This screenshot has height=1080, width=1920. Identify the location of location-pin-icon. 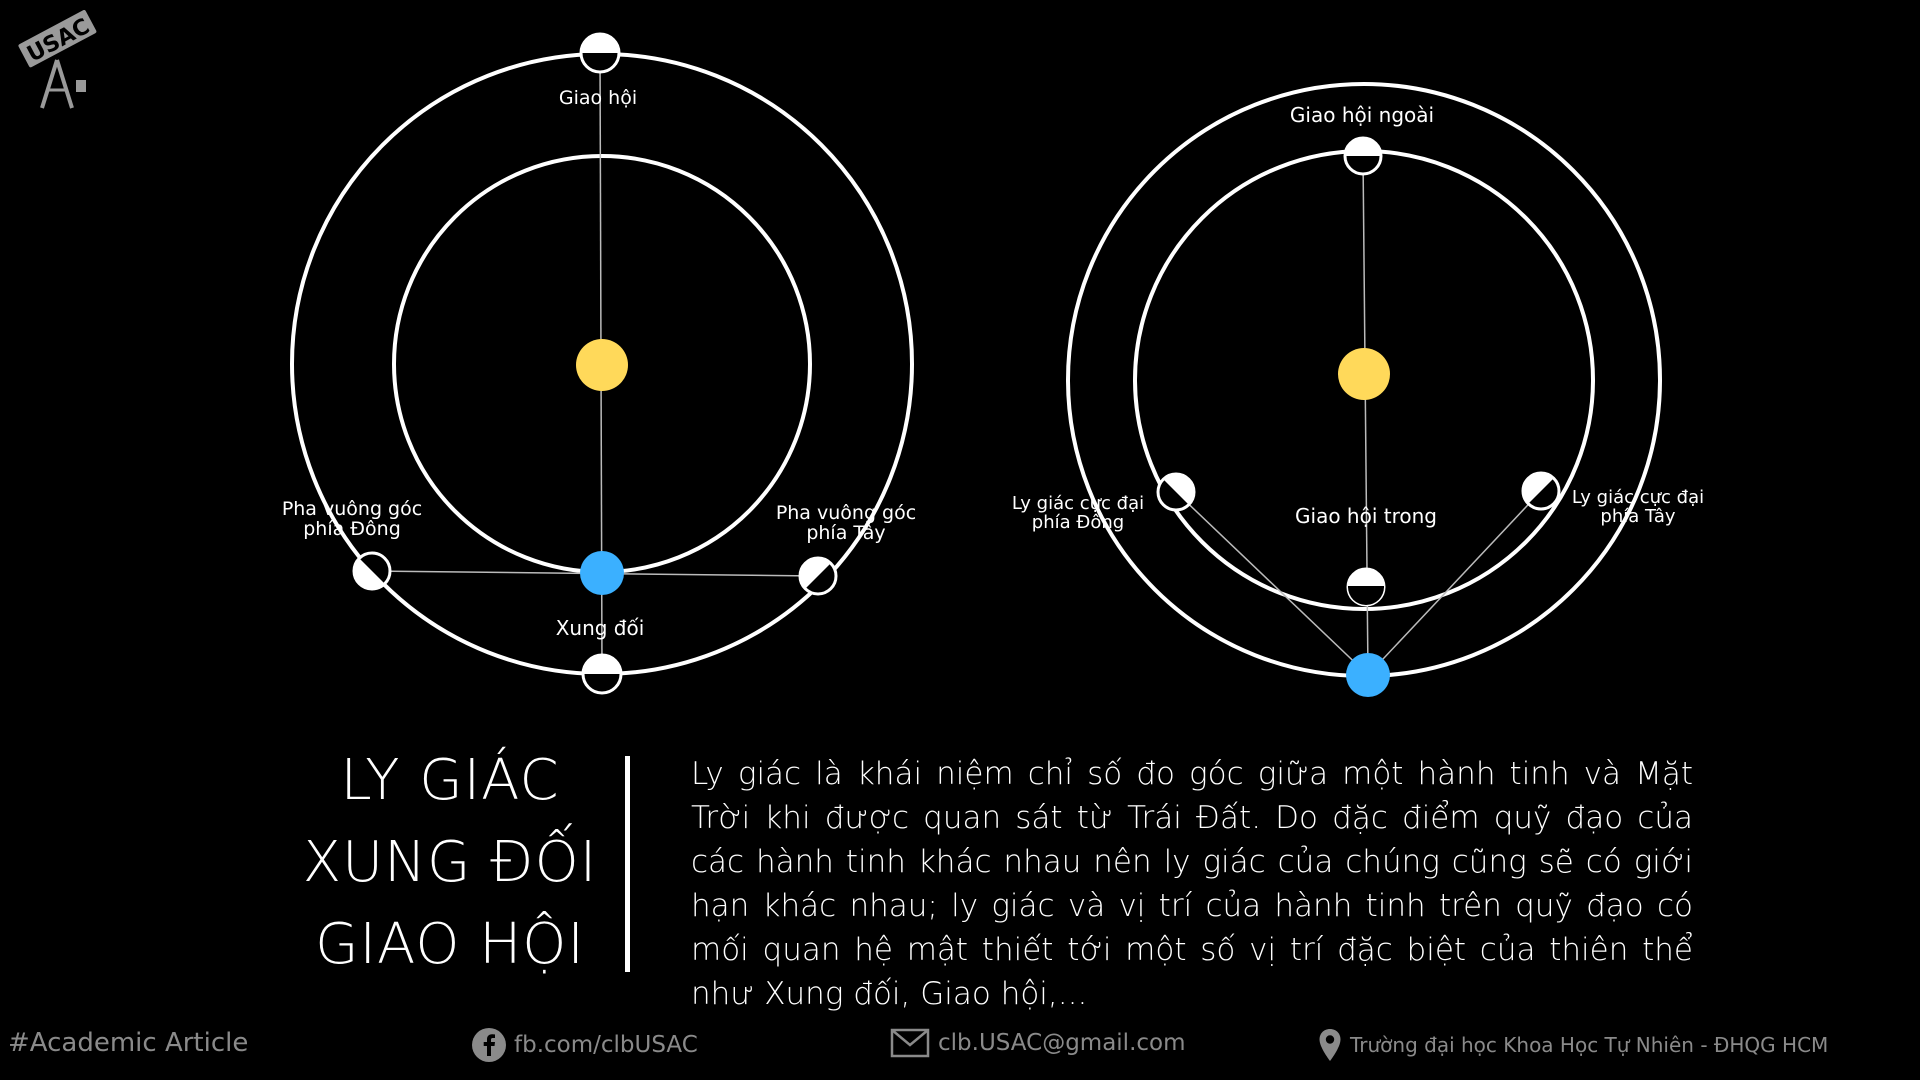
(1330, 1045).